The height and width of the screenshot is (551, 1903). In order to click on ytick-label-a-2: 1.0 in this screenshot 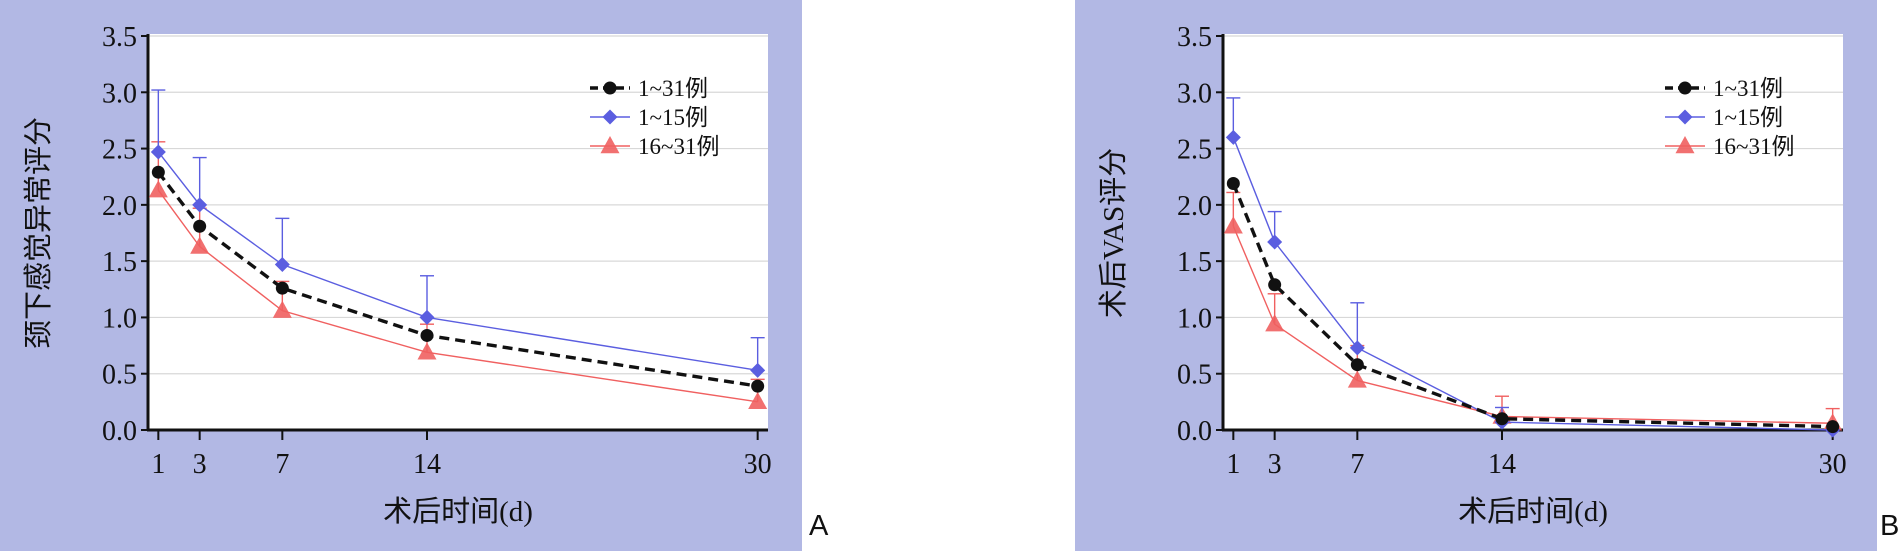, I will do `click(119, 318)`.